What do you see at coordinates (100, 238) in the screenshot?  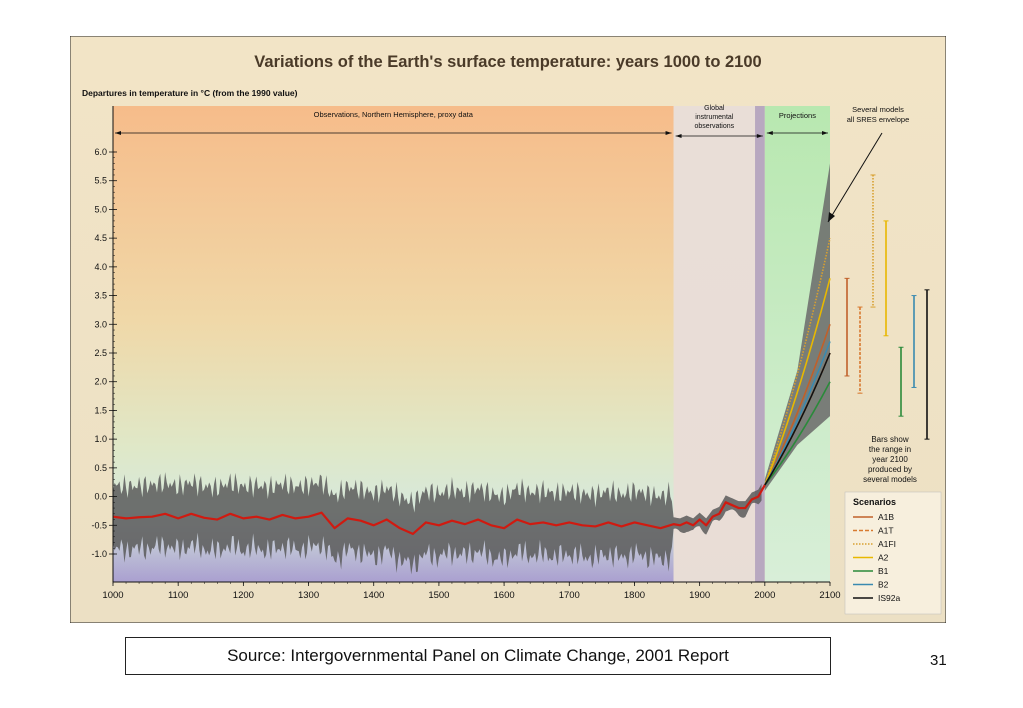 I see `y-tick-label: 4.5` at bounding box center [100, 238].